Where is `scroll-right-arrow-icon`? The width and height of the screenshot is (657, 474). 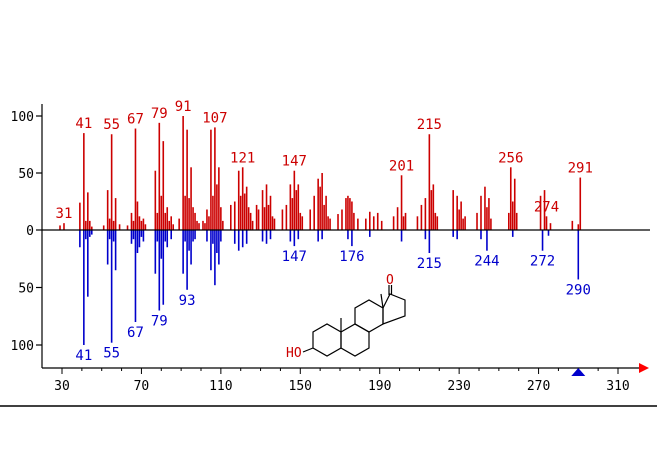
scroll-right-arrow-icon is located at coordinates (644, 368).